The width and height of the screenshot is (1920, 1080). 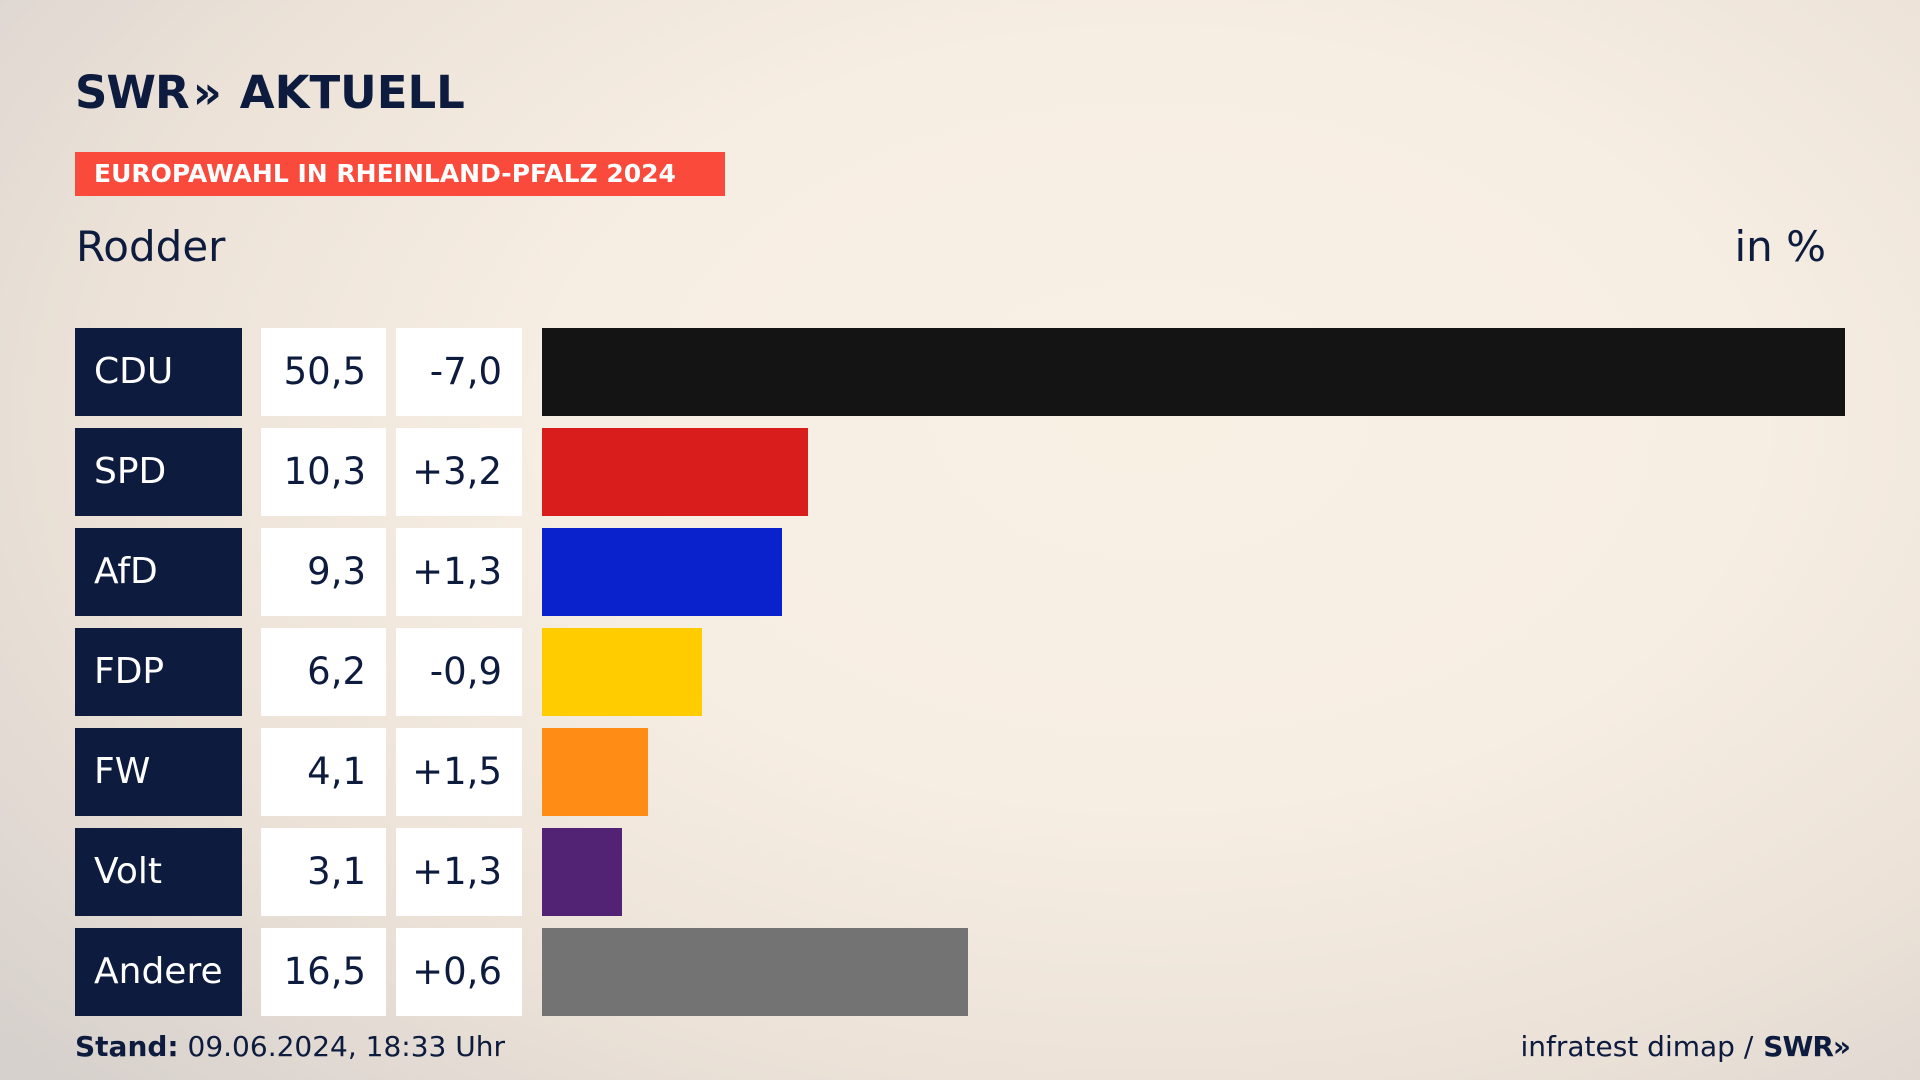 What do you see at coordinates (207, 92) in the screenshot?
I see `logo-chevron-icon: »` at bounding box center [207, 92].